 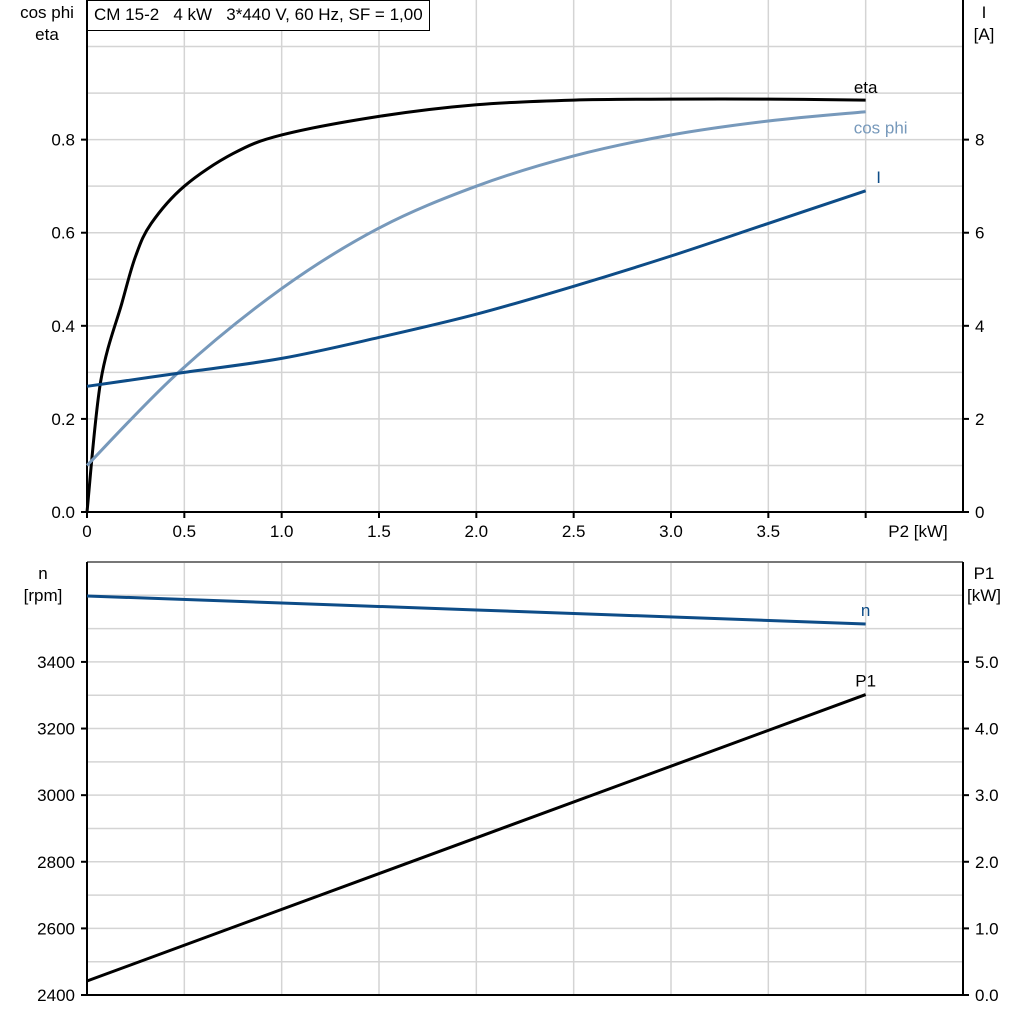 What do you see at coordinates (918, 531) in the screenshot?
I see `x-axis-label: P2 [kW]` at bounding box center [918, 531].